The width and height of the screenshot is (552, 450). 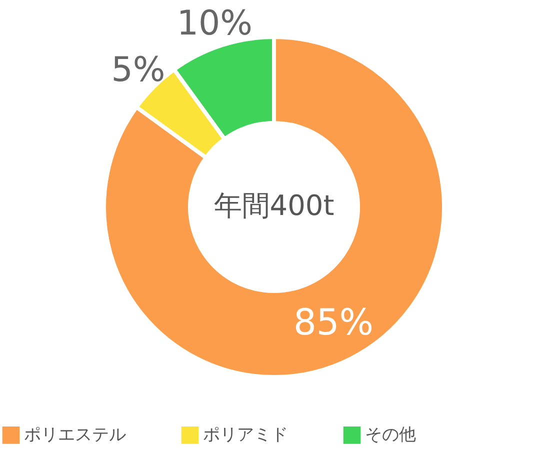 What do you see at coordinates (390, 435) in the screenshot?
I see `legend-label: その他` at bounding box center [390, 435].